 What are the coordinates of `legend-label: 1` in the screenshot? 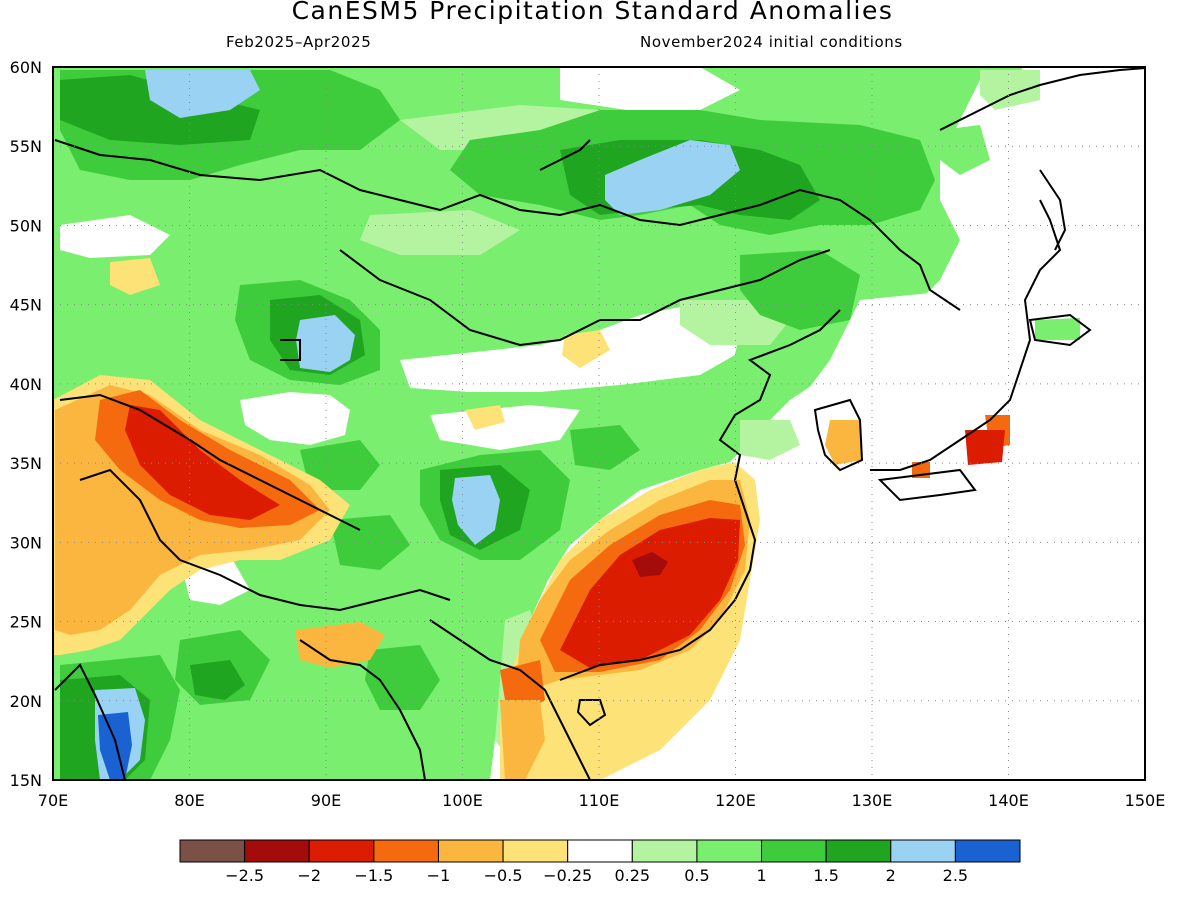 It's located at (761, 875).